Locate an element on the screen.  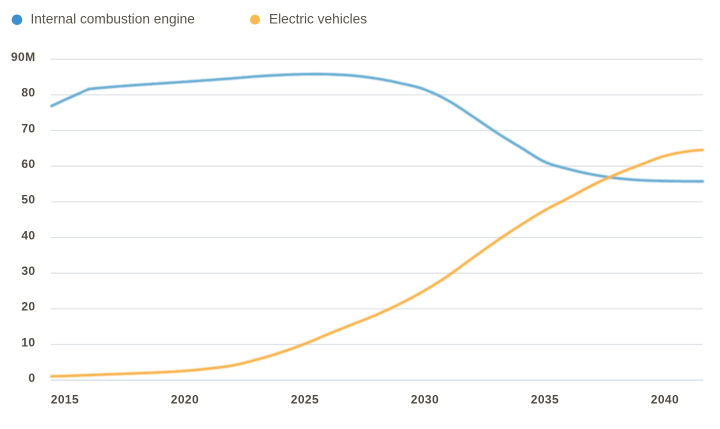
svg-text: 2025 is located at coordinates (305, 400).